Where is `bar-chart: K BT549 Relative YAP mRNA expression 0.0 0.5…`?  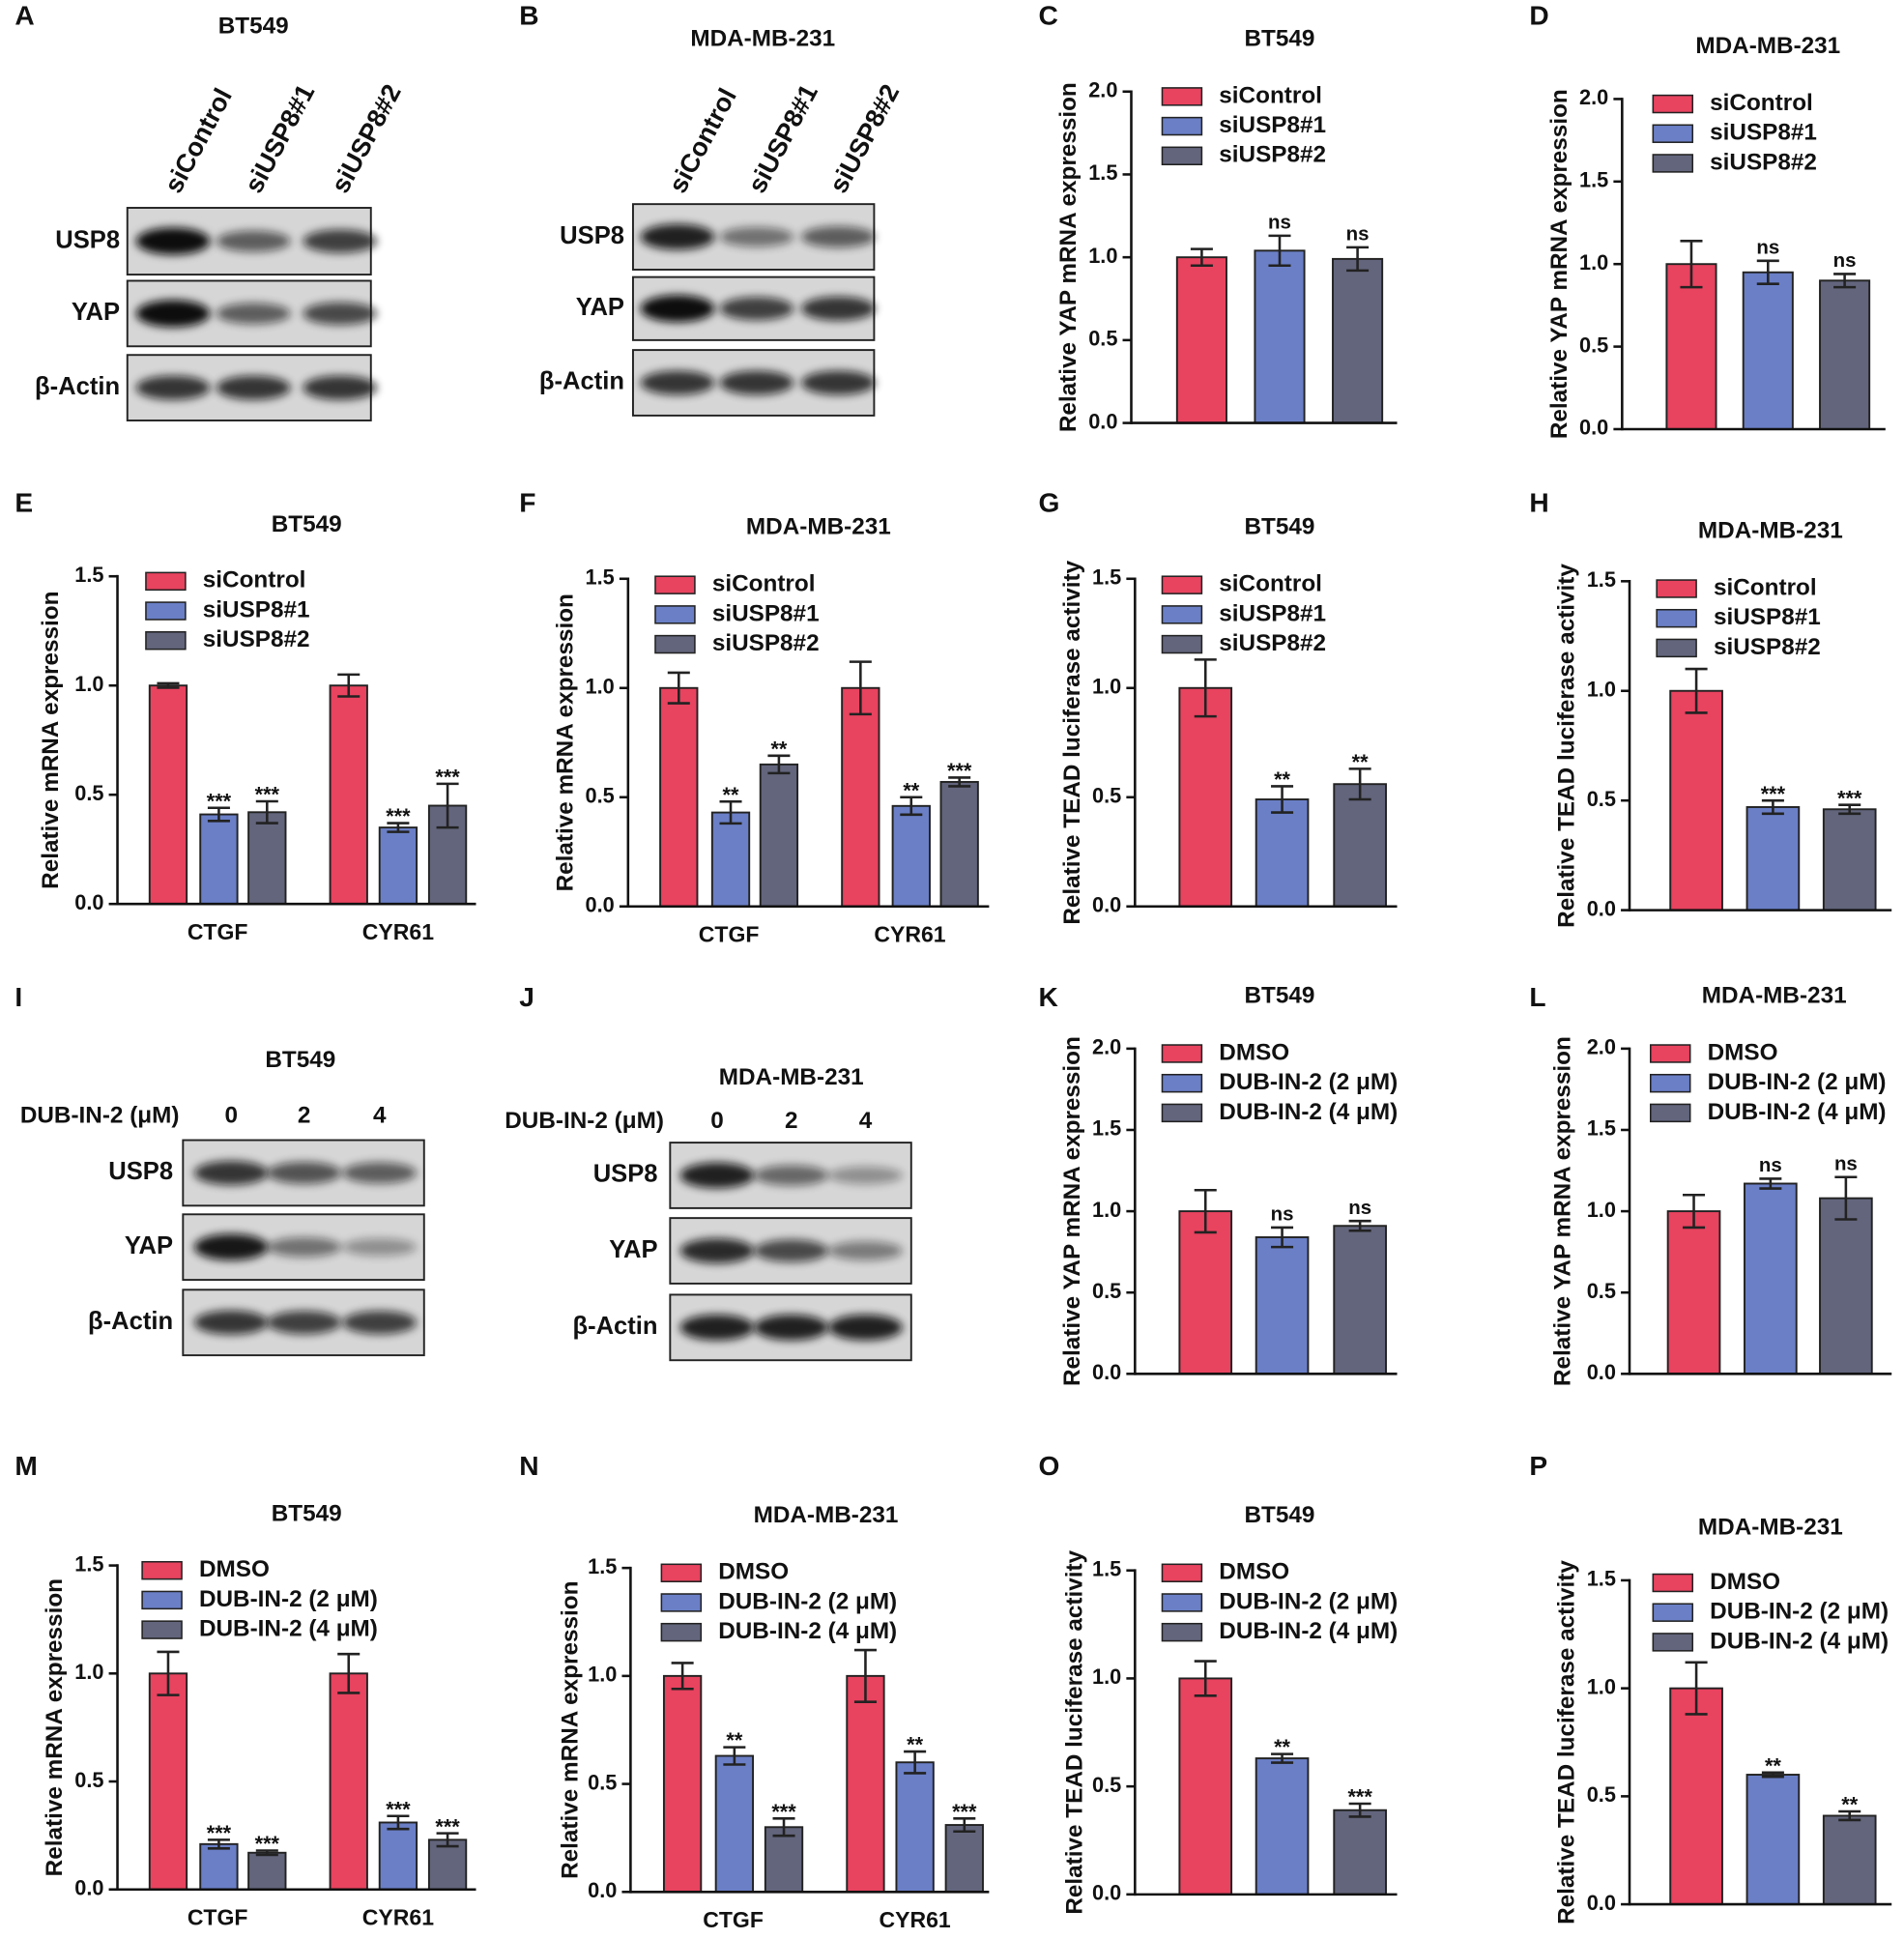 bar-chart: K BT549 Relative YAP mRNA expression 0.0 0.5… is located at coordinates (1219, 1184).